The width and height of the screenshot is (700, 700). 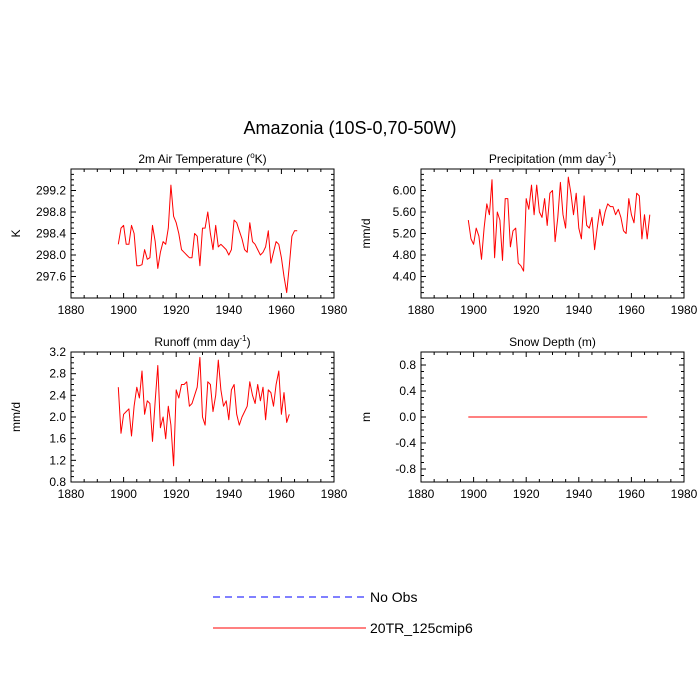 I want to click on y-tick-label: 4.40, so click(x=405, y=277).